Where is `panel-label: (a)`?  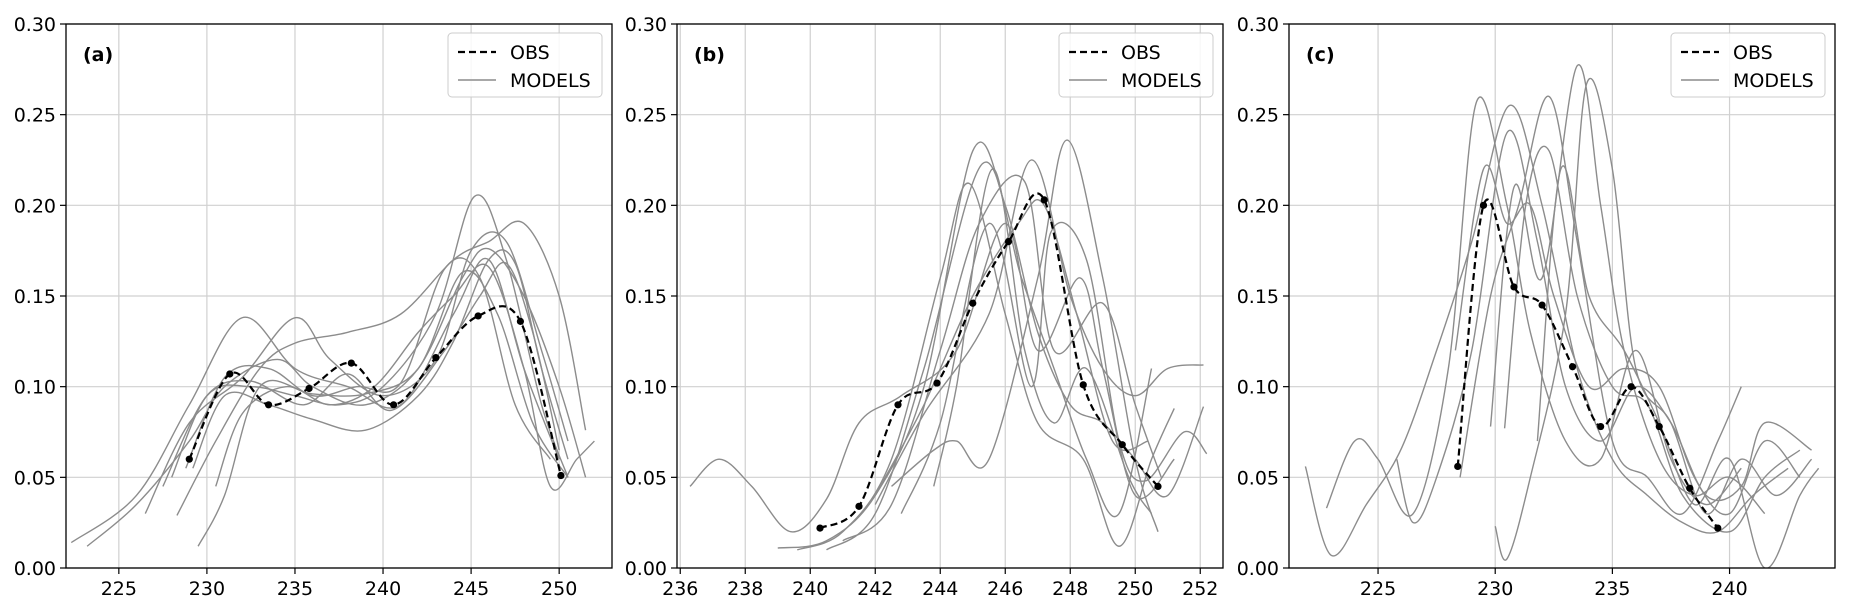 panel-label: (a) is located at coordinates (98, 55).